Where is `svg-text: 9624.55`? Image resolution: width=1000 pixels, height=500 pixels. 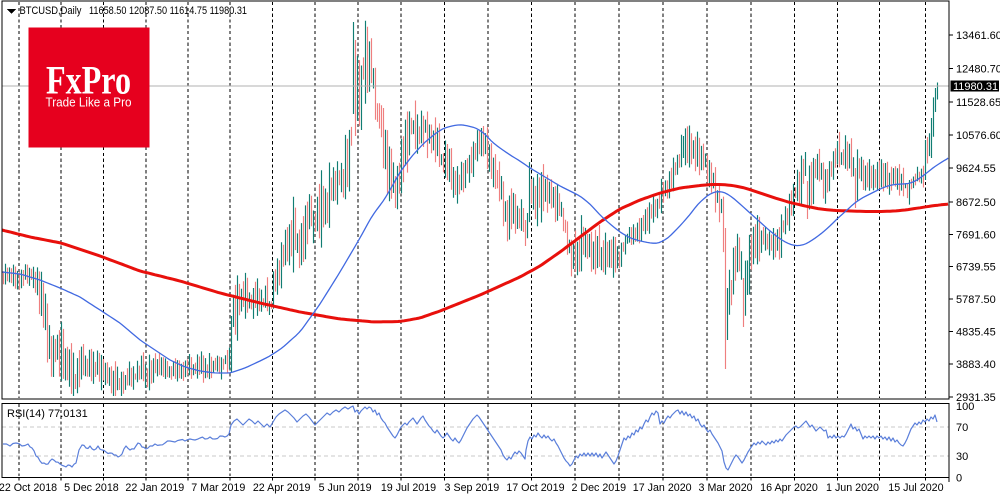
svg-text: 9624.55 is located at coordinates (976, 169).